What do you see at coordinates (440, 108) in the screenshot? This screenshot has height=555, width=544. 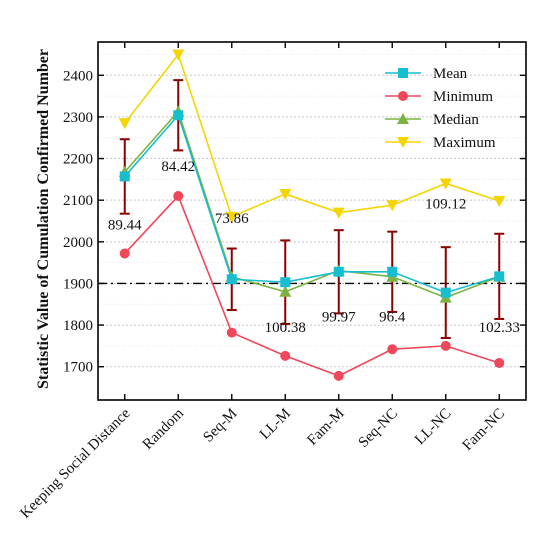 I see `legend: Mean Minimum Median Maximum` at bounding box center [440, 108].